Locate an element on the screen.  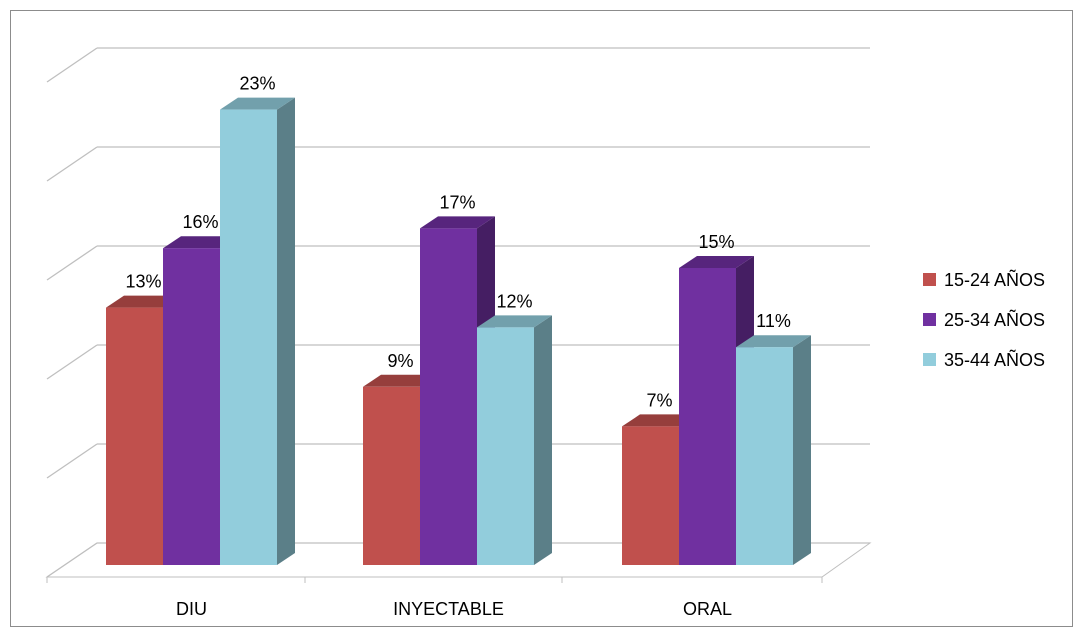
legend-label: 25-34 AÑOS is located at coordinates (994, 319).